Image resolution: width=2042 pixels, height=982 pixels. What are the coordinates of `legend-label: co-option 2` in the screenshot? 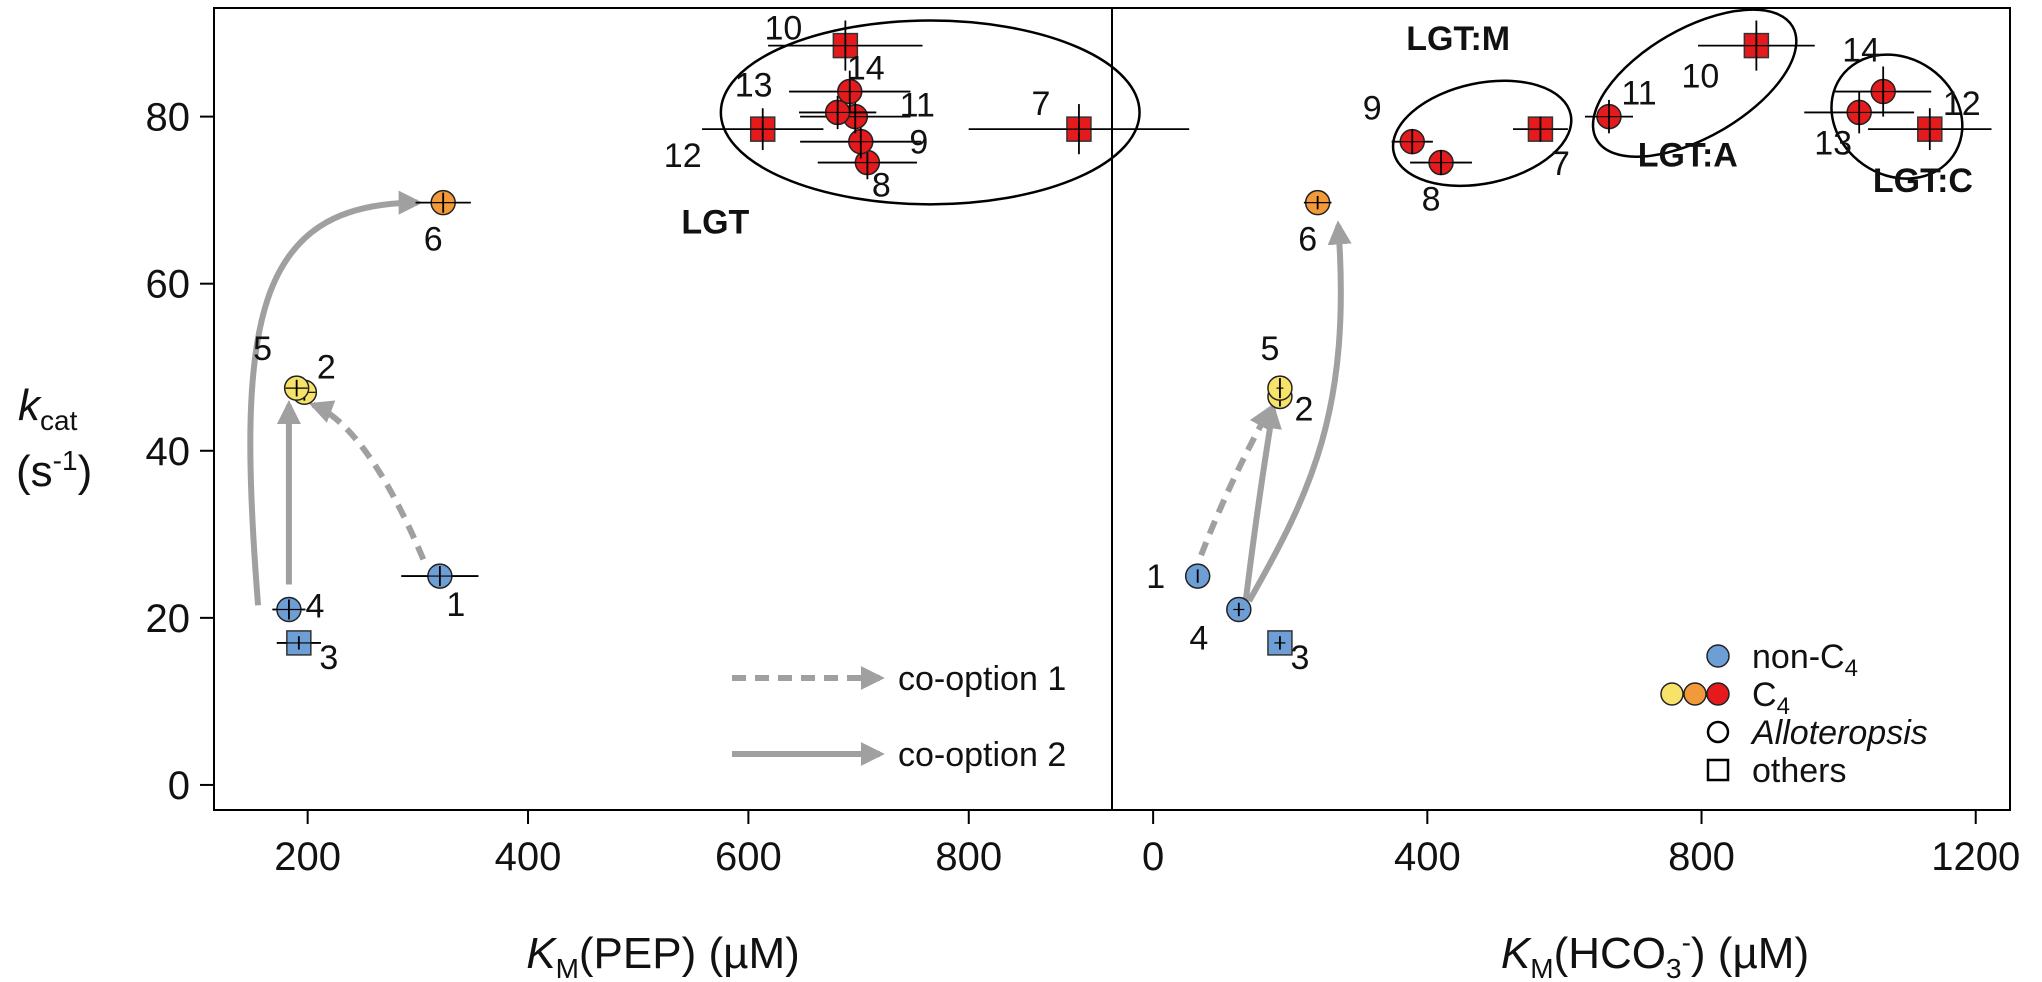 It's located at (982, 755).